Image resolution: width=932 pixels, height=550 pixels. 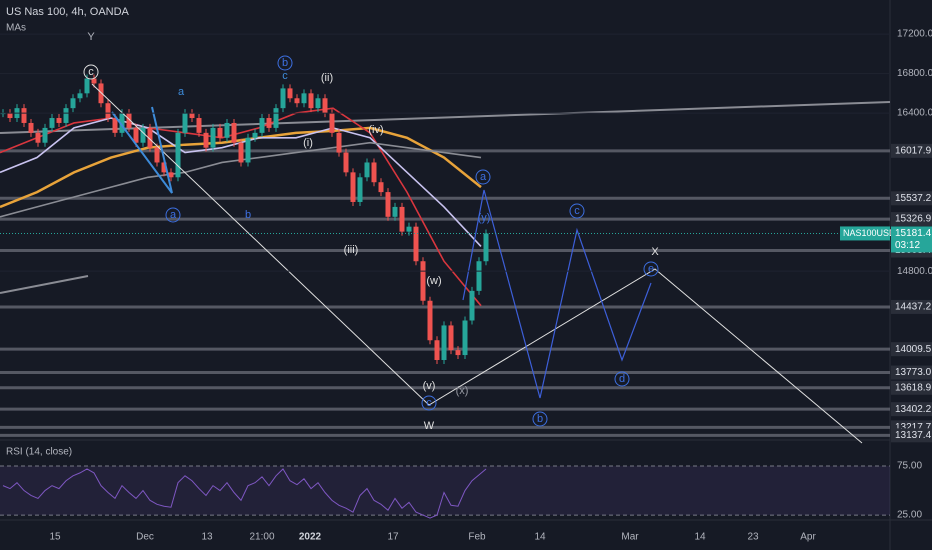 What do you see at coordinates (913, 372) in the screenshot?
I see `level-label: 13773.0` at bounding box center [913, 372].